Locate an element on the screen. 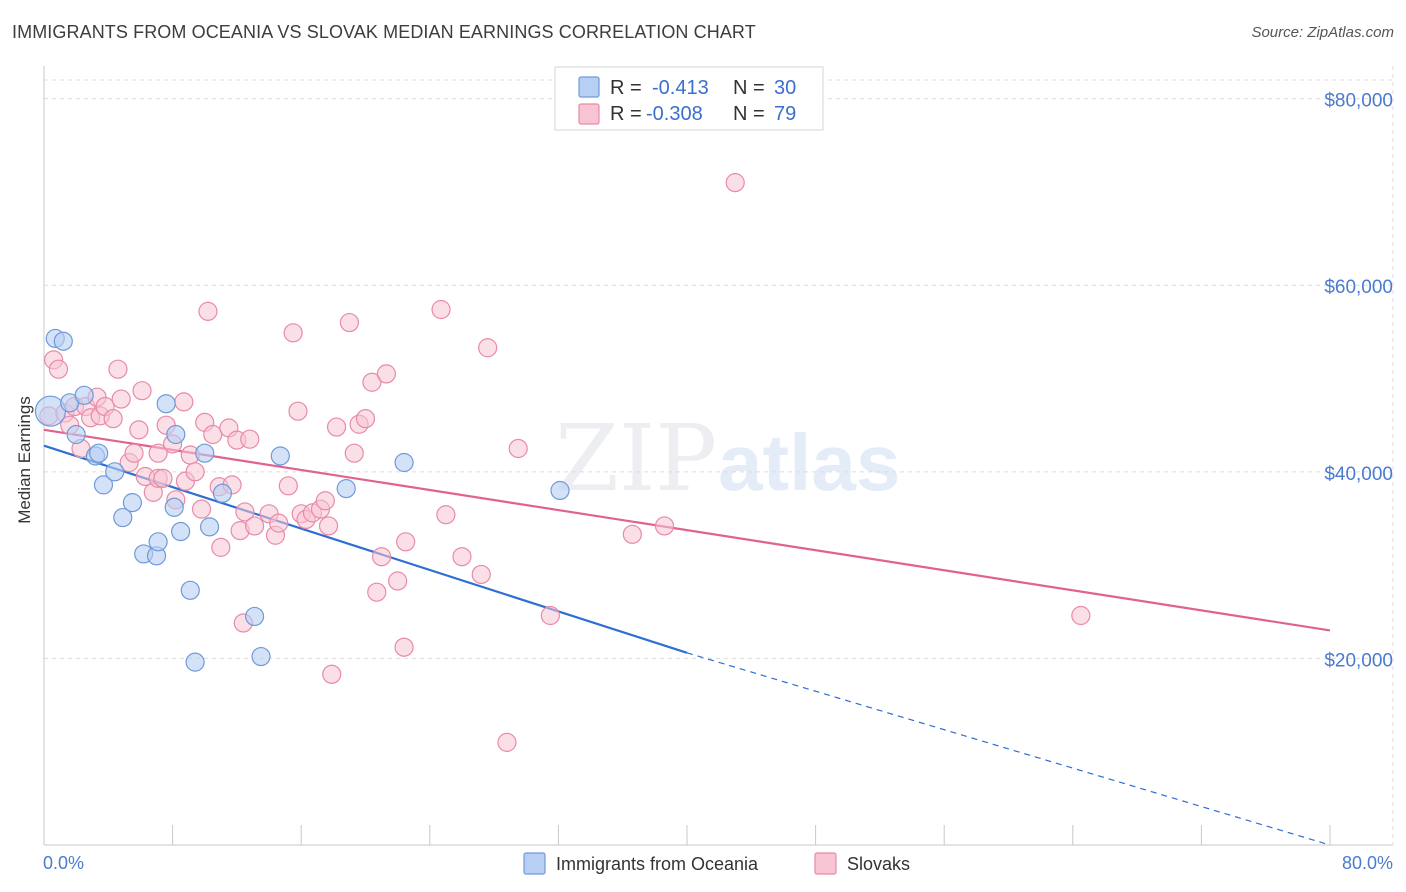 The height and width of the screenshot is (892, 1406). legend-swatch-oceania is located at coordinates (589, 87).